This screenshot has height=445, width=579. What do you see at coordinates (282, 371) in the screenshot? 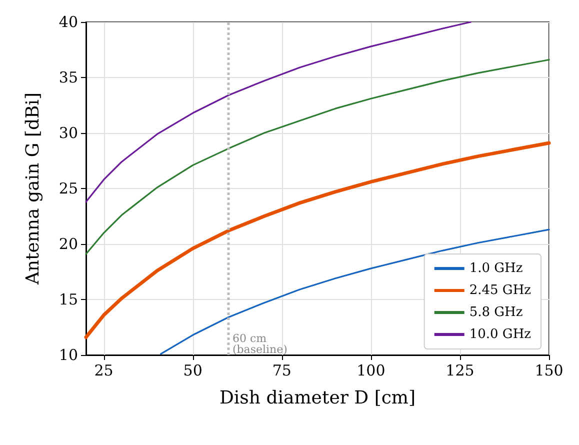
I see `x-tick-label: 75` at bounding box center [282, 371].